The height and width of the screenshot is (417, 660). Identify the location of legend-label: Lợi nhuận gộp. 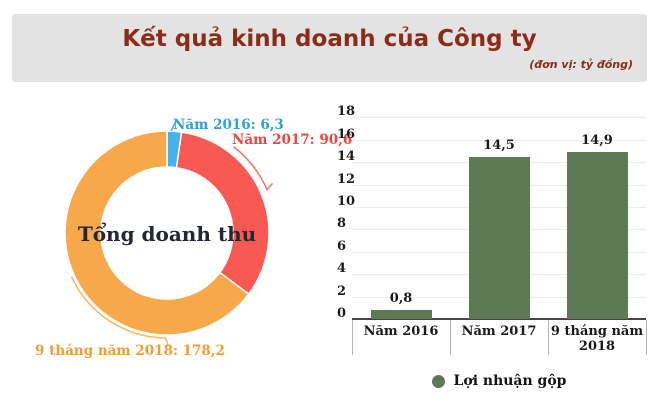
(510, 381).